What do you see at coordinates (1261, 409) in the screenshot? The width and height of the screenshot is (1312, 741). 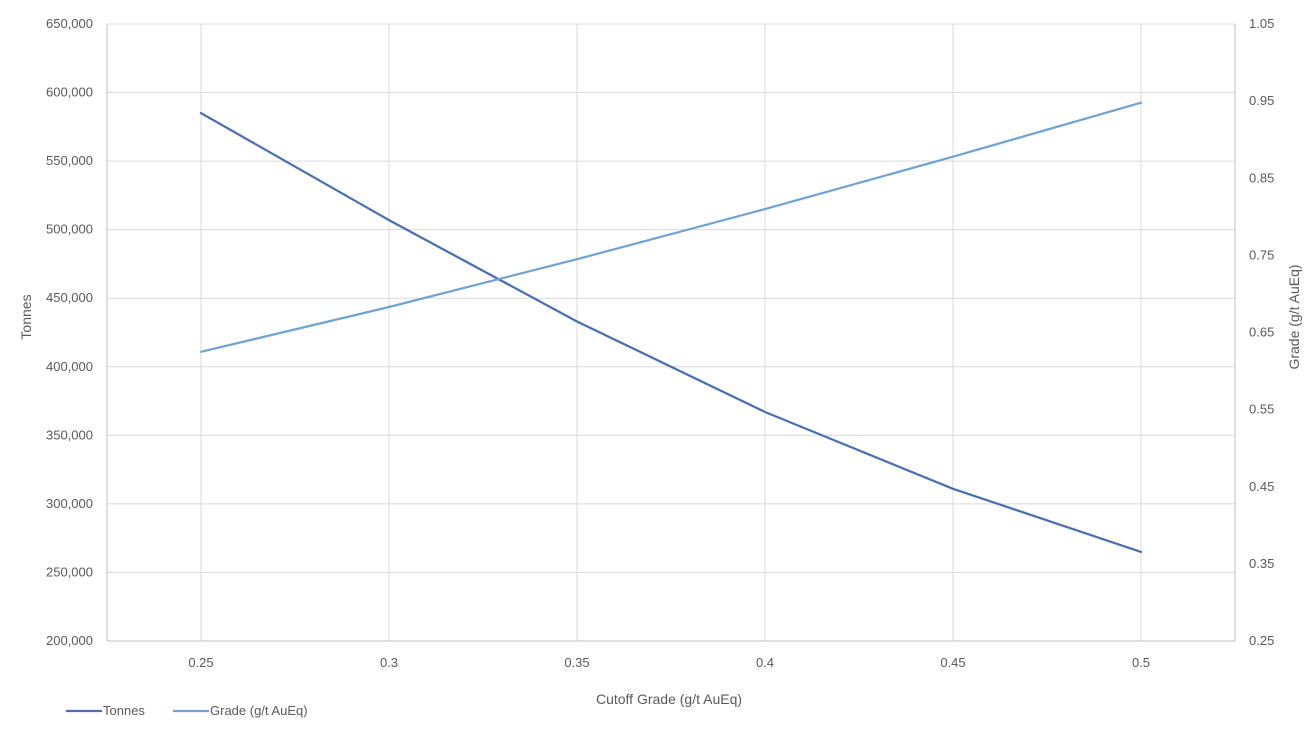 I see `y-right-tick-label: 0.55` at bounding box center [1261, 409].